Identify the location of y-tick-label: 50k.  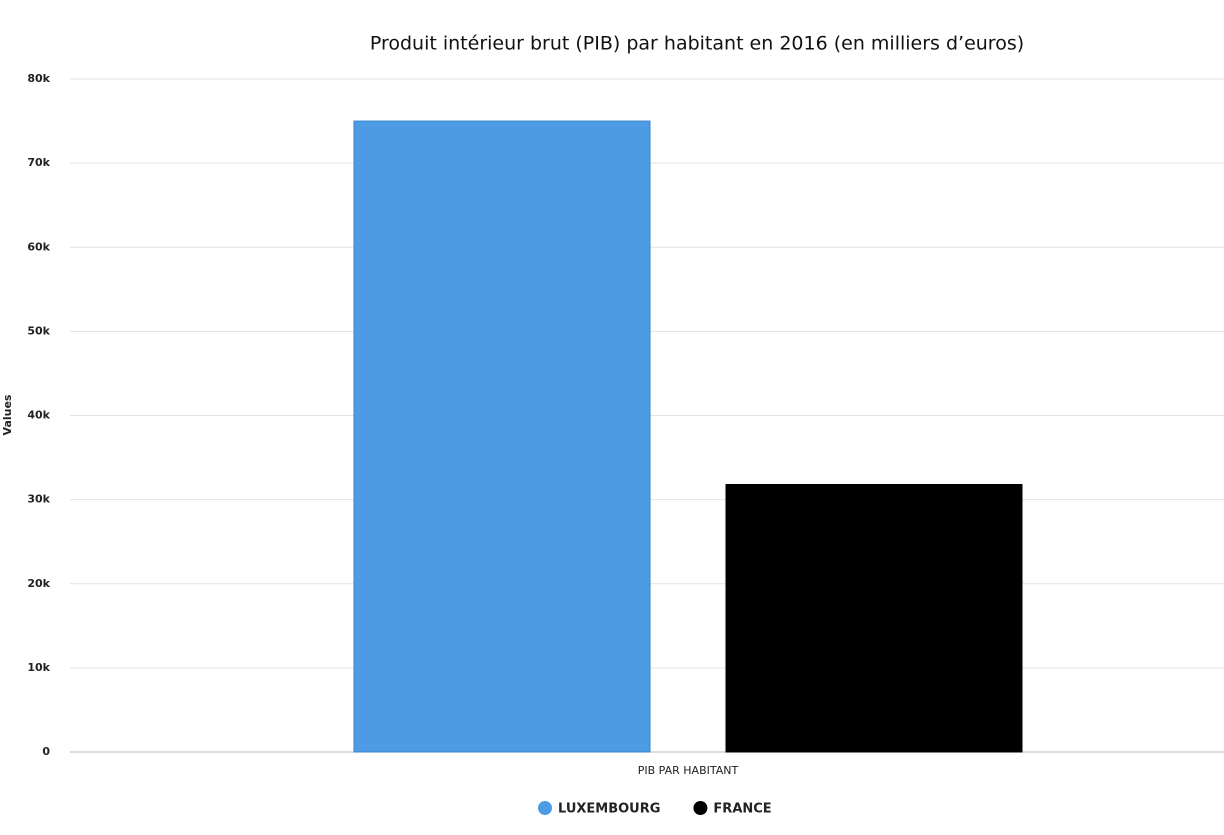
(38, 330).